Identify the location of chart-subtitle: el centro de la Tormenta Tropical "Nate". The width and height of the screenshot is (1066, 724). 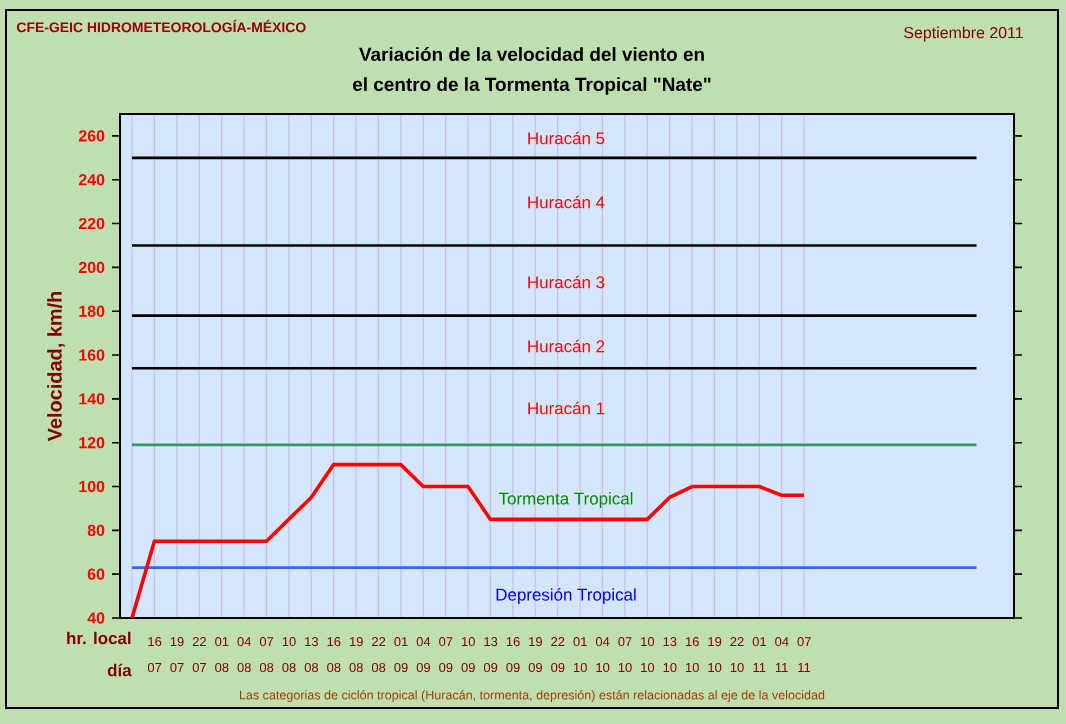
(532, 86).